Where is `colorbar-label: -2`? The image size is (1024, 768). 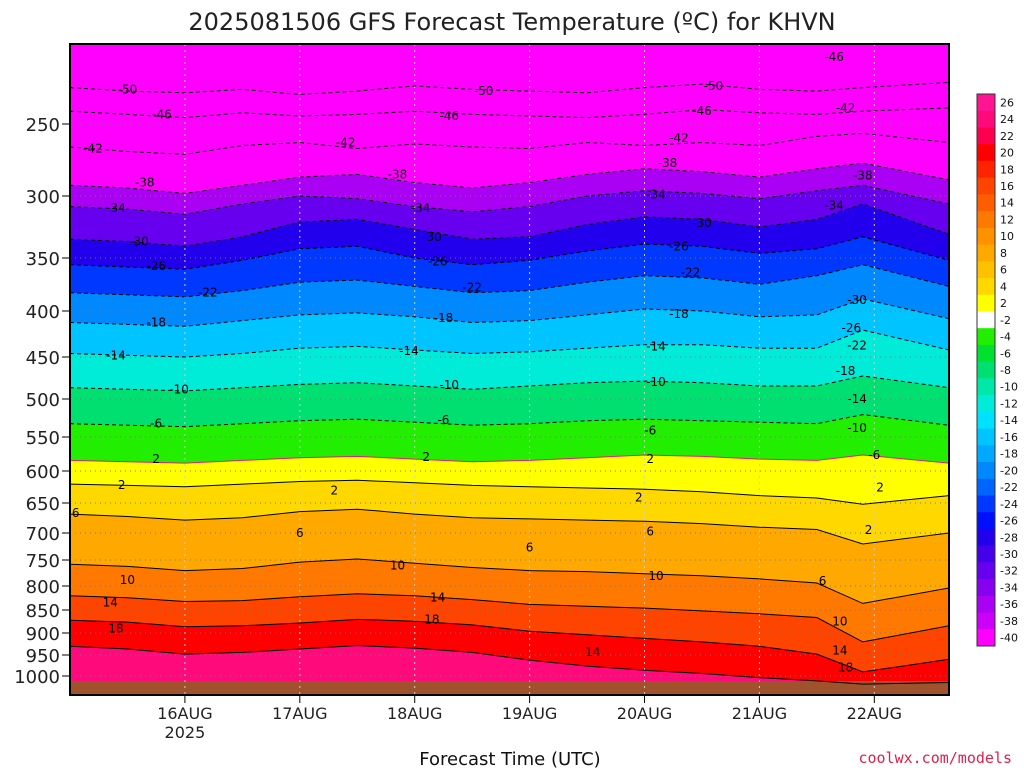
colorbar-label: -2 is located at coordinates (1005, 320).